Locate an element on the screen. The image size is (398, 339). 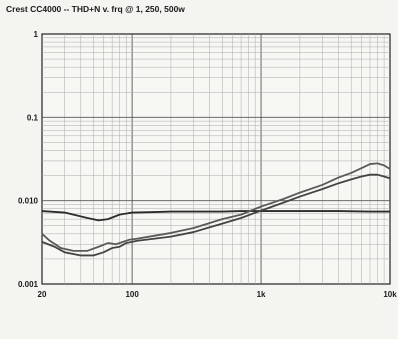
x-tick-label: 100 is located at coordinates (132, 294).